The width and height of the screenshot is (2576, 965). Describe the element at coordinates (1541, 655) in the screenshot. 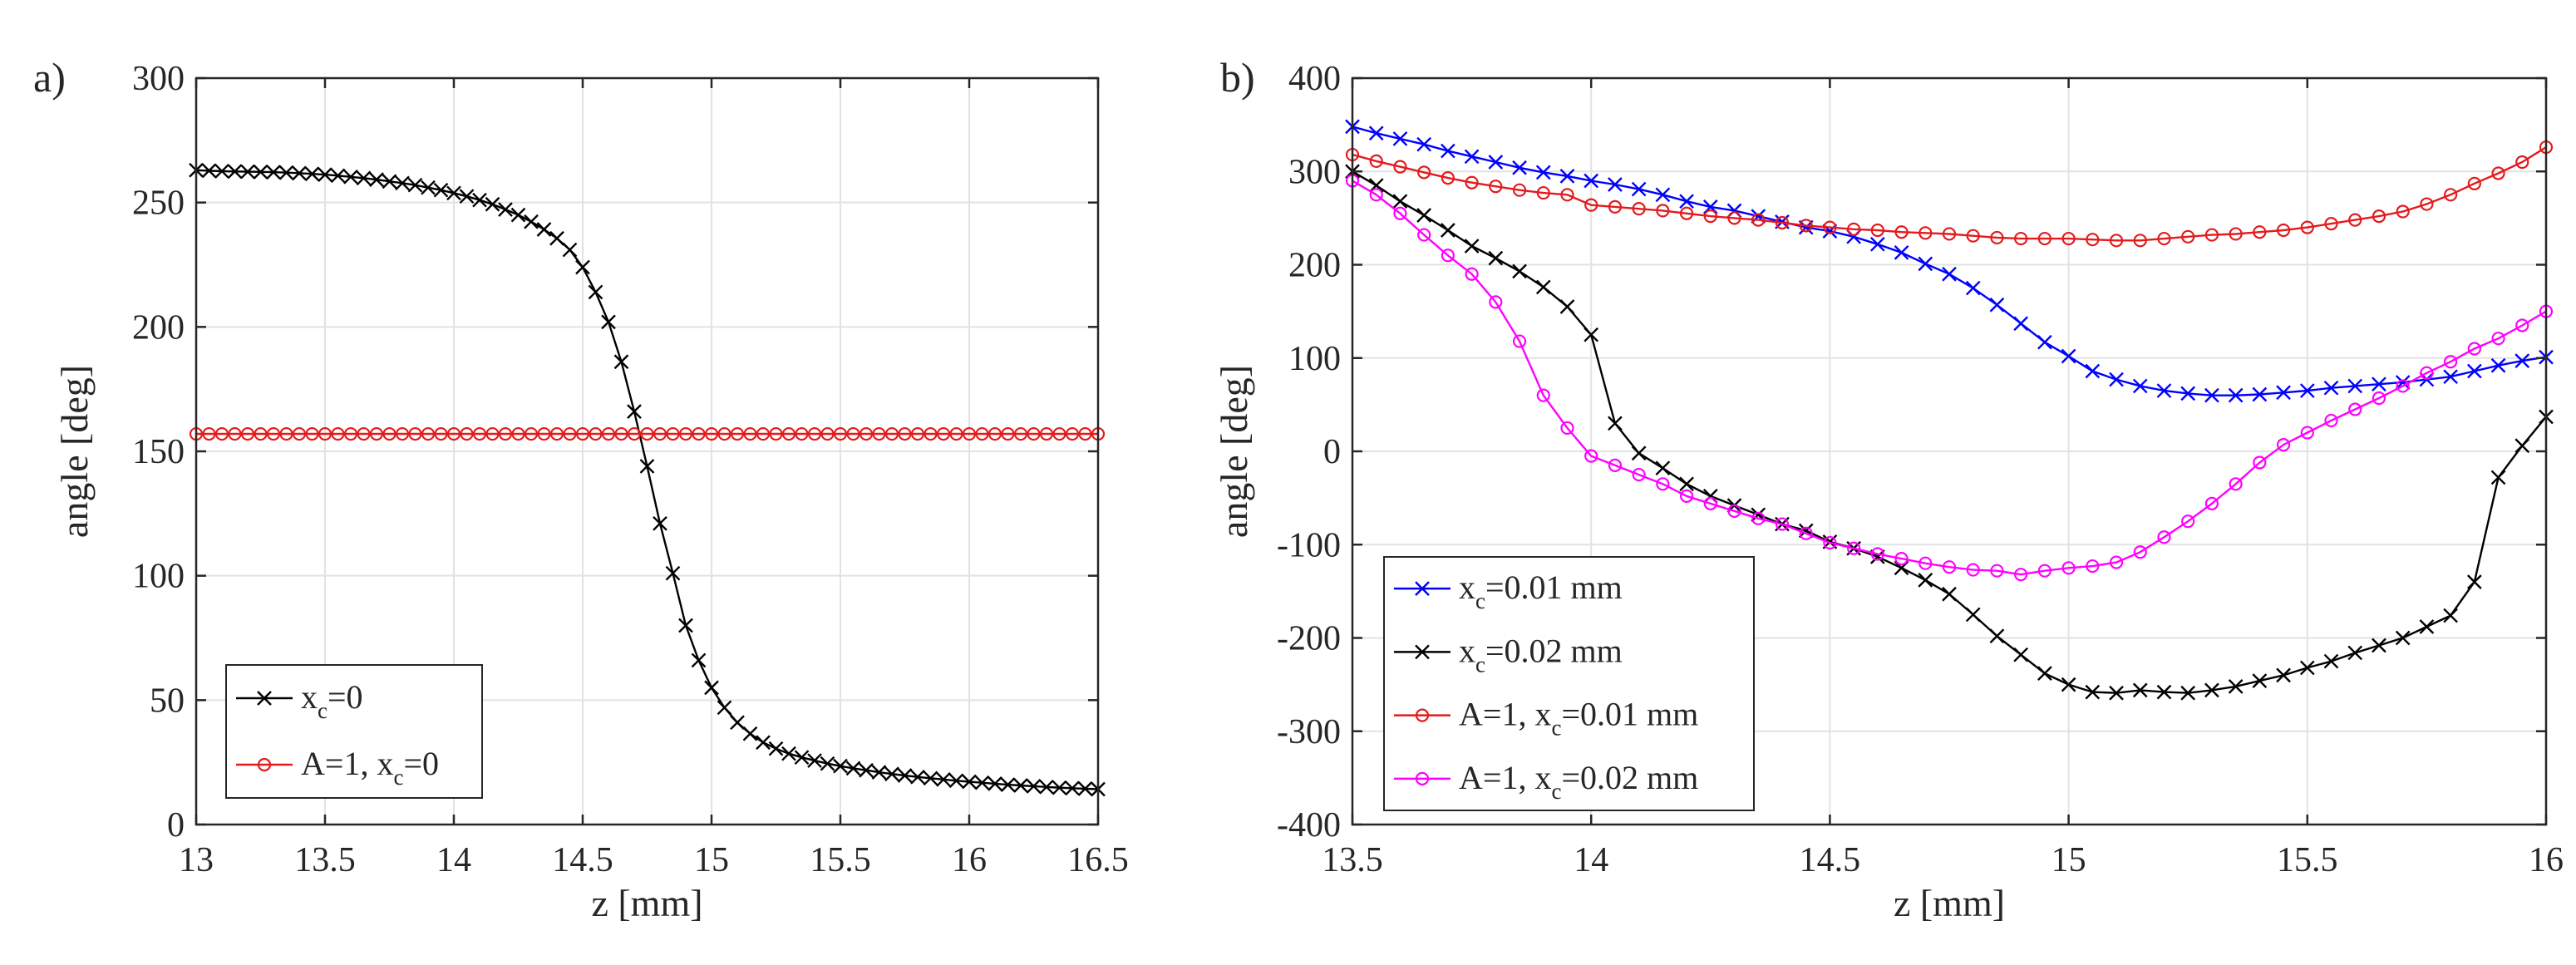

I see `svg-text: xc=0.02 mm` at that location.